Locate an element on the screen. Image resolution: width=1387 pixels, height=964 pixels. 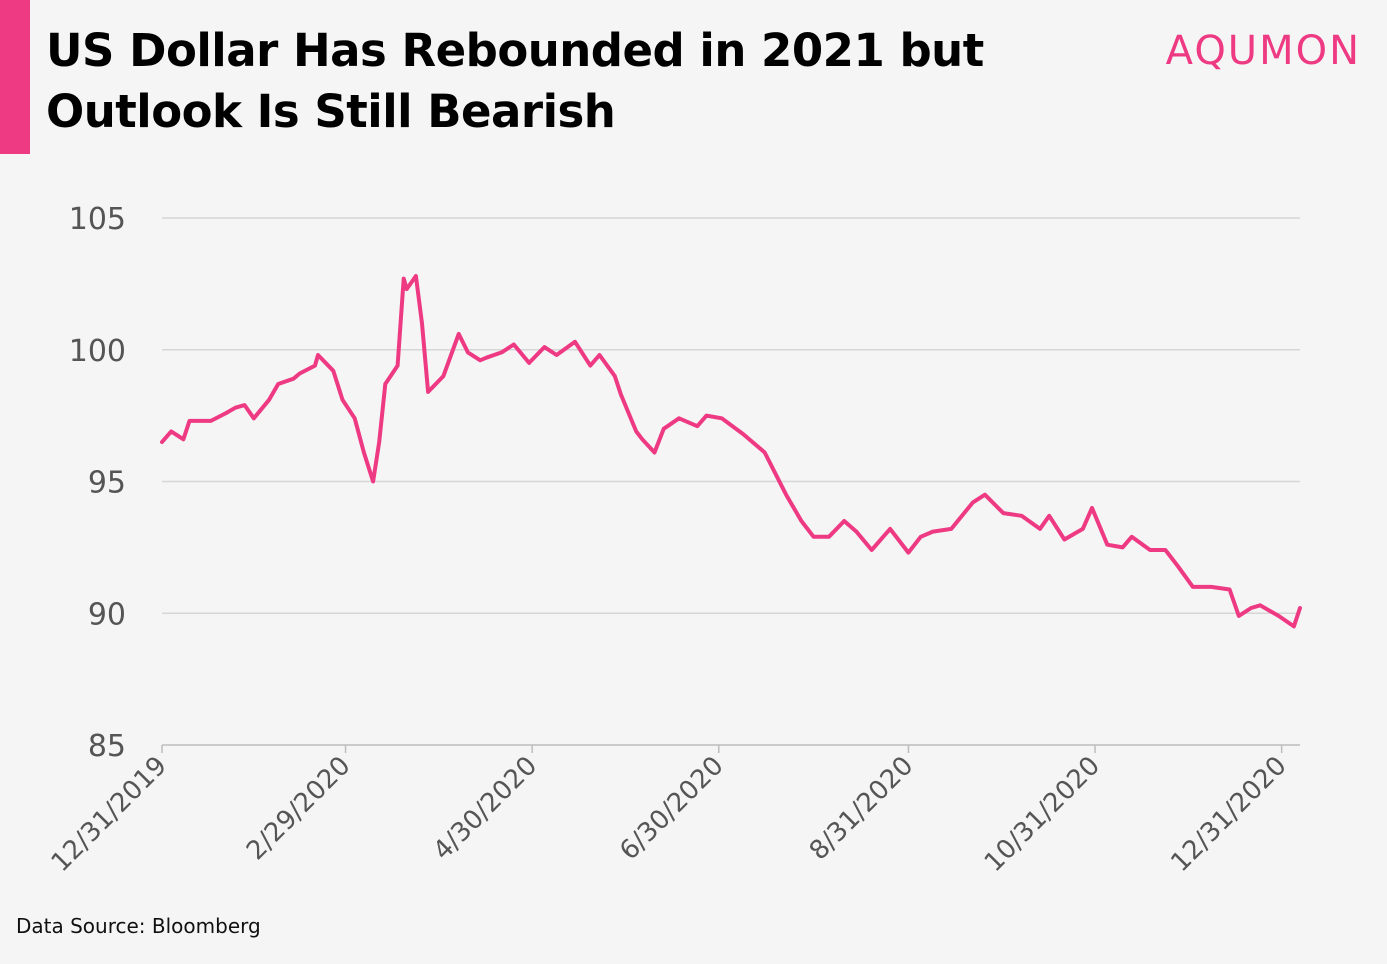
x-tick-label: 8/31/2020 is located at coordinates (861, 808).